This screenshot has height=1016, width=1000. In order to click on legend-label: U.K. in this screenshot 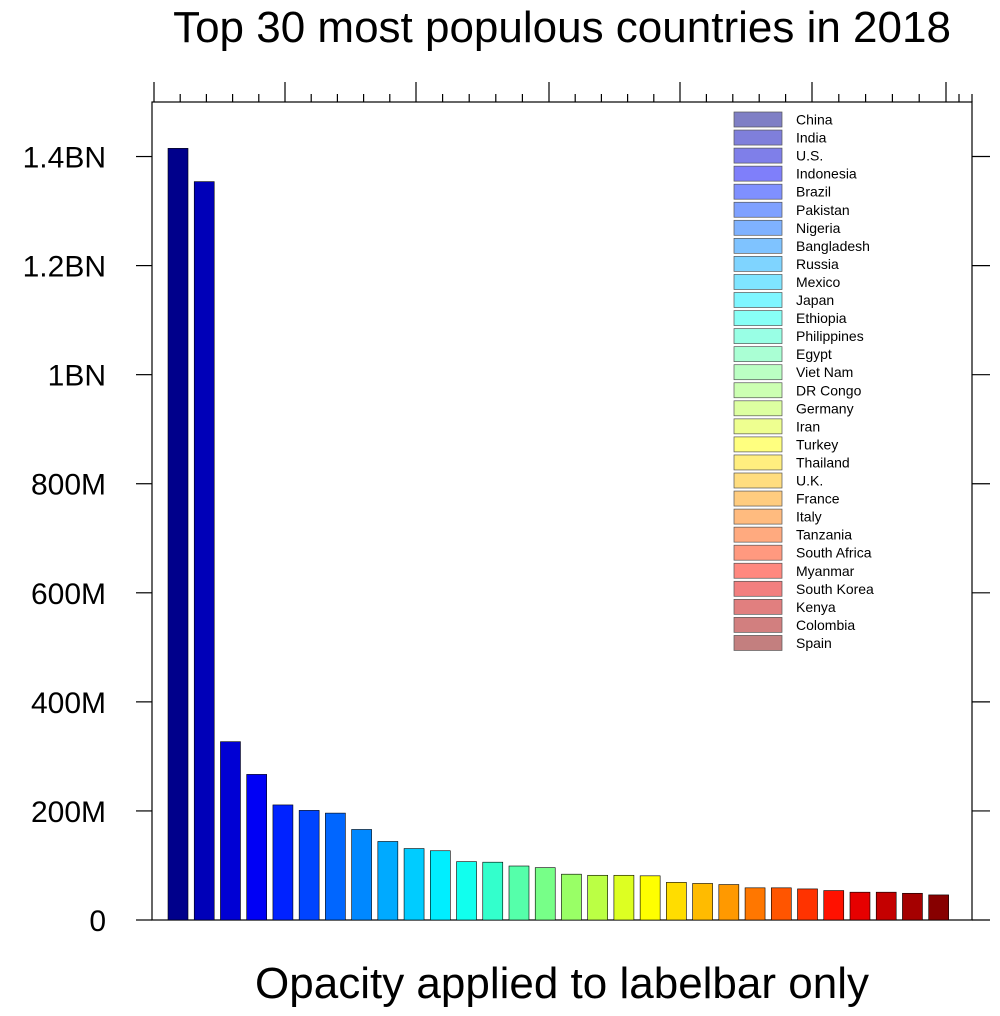, I will do `click(809, 481)`.